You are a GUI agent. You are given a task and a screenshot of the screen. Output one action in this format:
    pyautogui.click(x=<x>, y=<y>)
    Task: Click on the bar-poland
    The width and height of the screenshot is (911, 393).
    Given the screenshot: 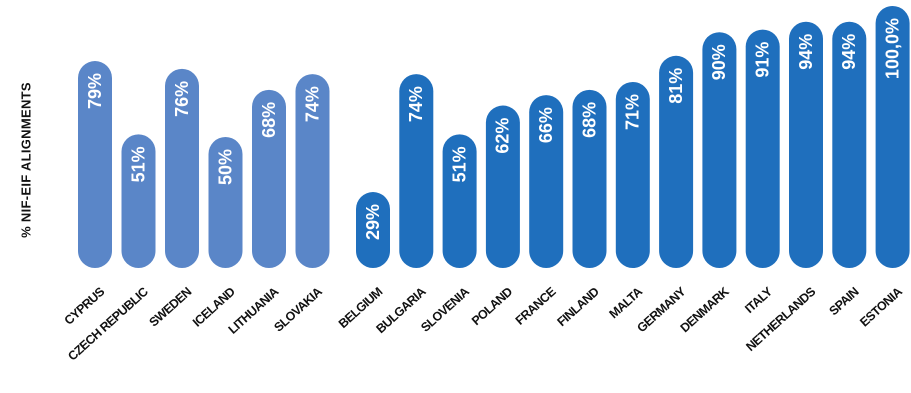 What is the action you would take?
    pyautogui.click(x=502, y=186)
    